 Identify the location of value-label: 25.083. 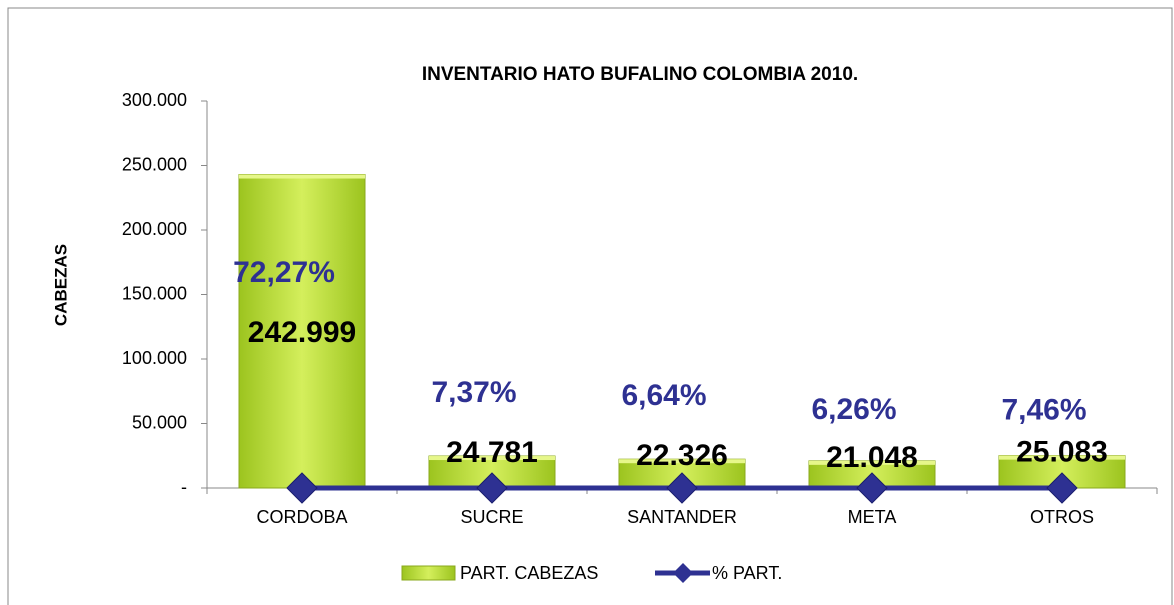
(1062, 452).